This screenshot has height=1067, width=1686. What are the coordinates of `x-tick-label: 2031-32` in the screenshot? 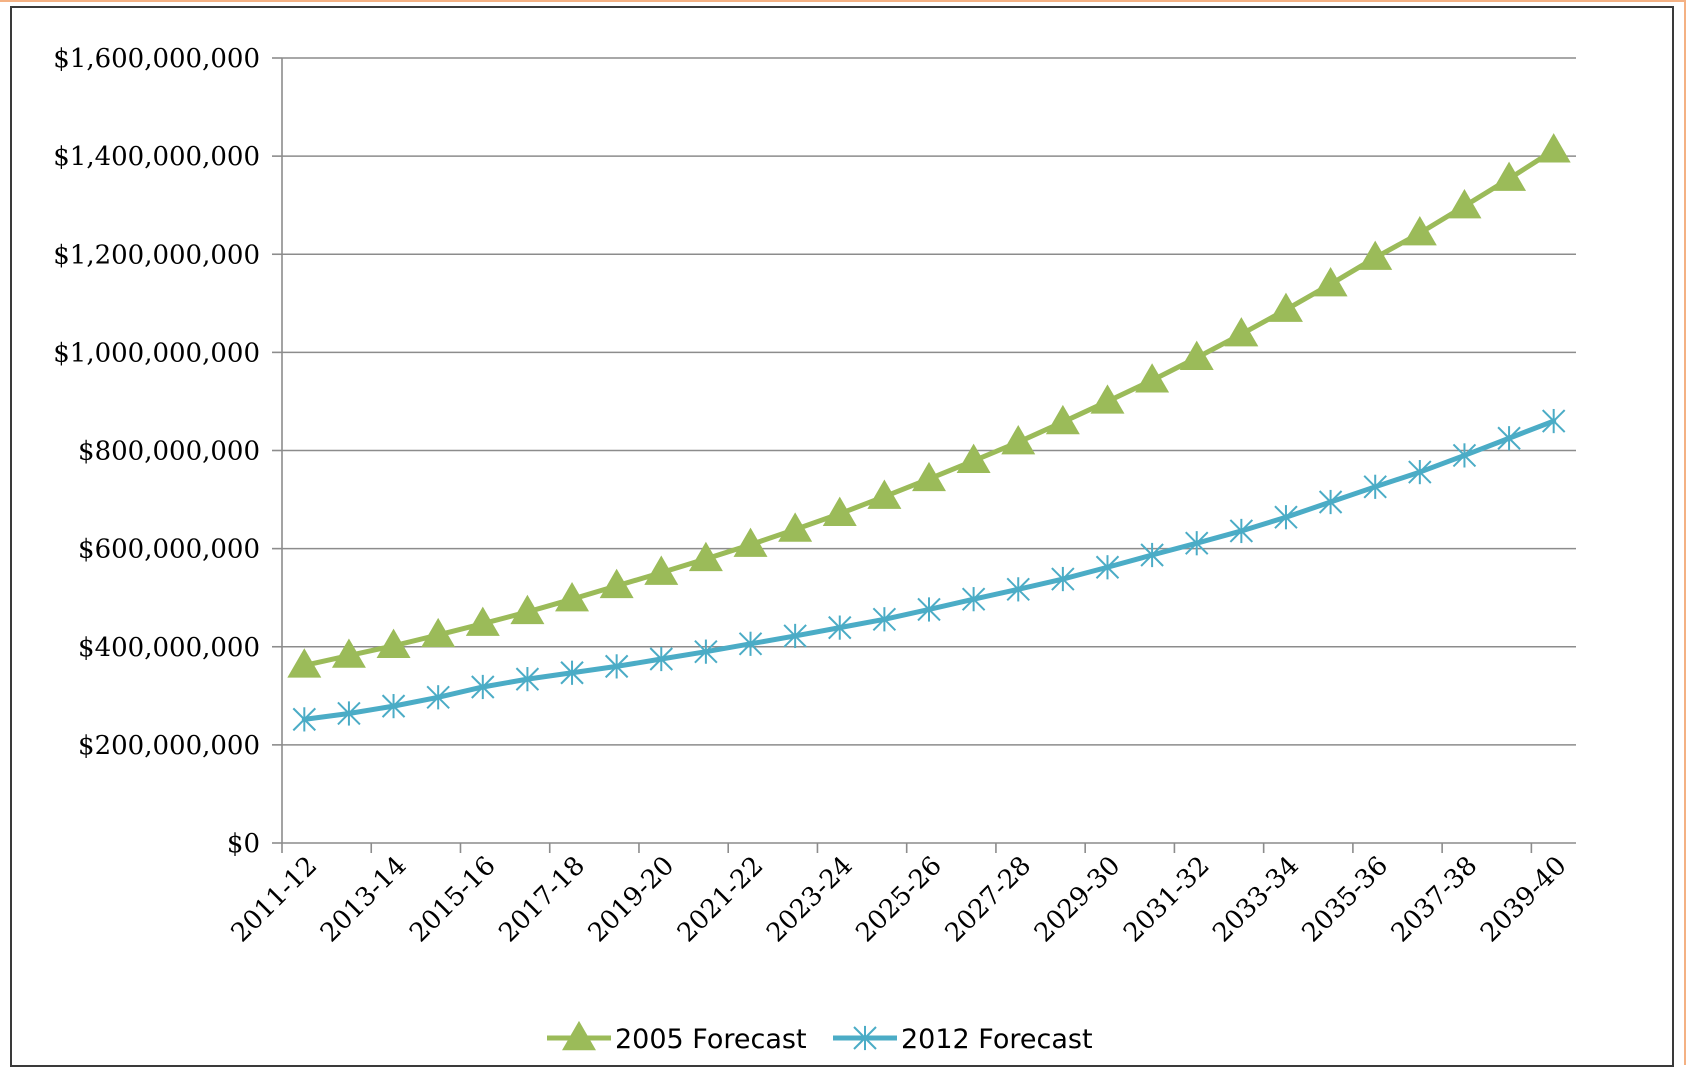 It's located at (1167, 900).